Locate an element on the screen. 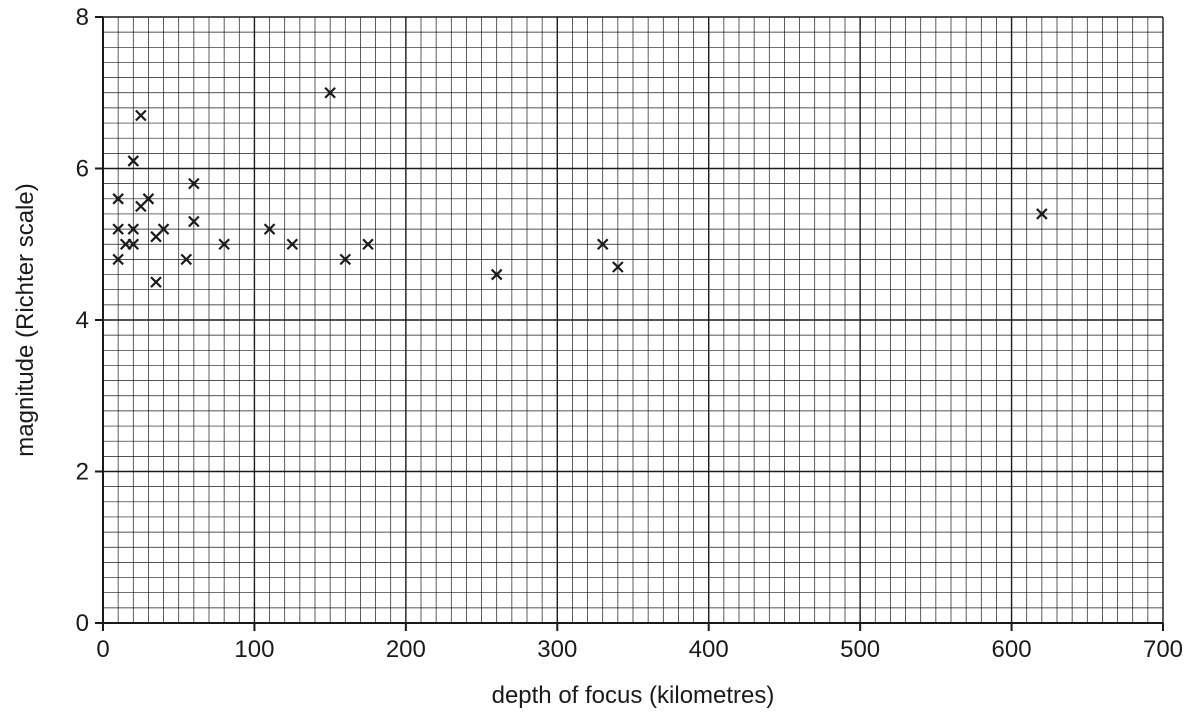 This screenshot has height=718, width=1193. x-tick-label: 500 is located at coordinates (860, 649).